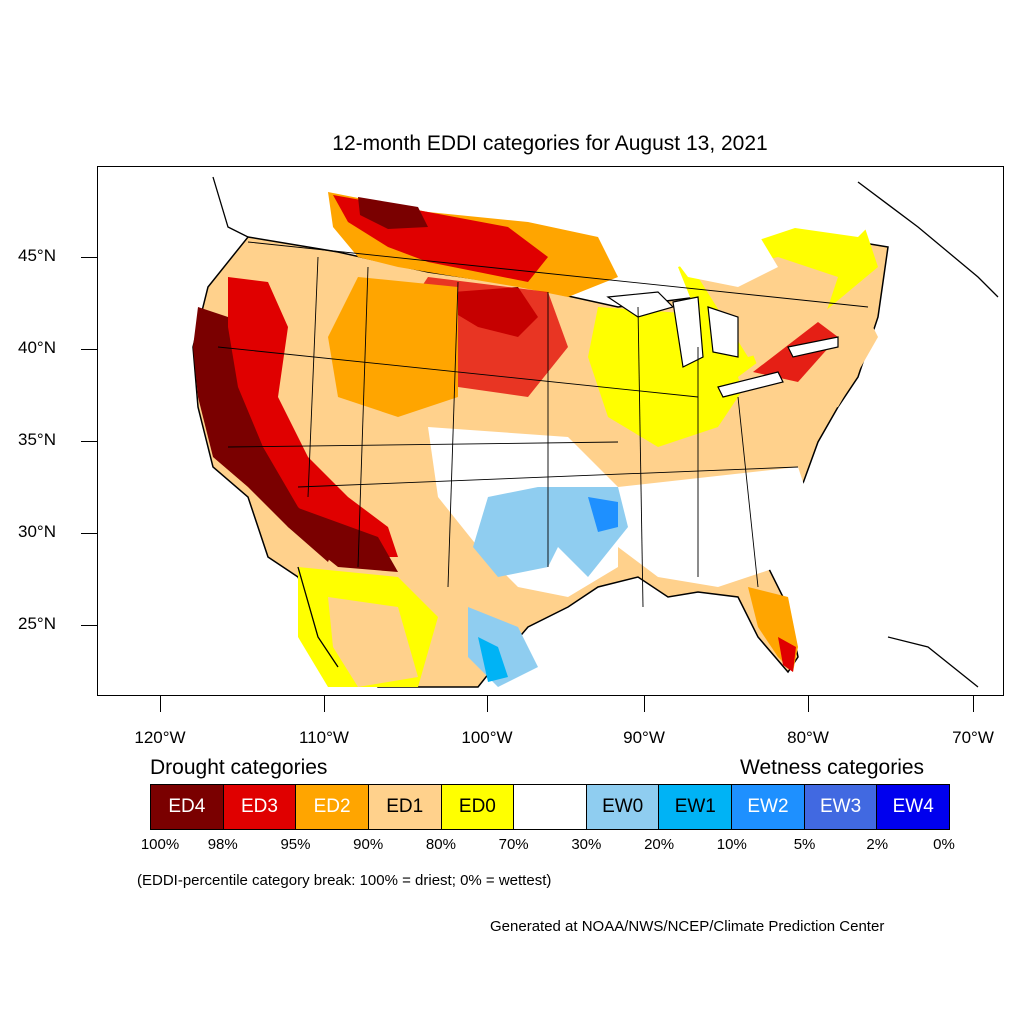 The image size is (1024, 1024). I want to click on percentile-label: 10%, so click(731, 844).